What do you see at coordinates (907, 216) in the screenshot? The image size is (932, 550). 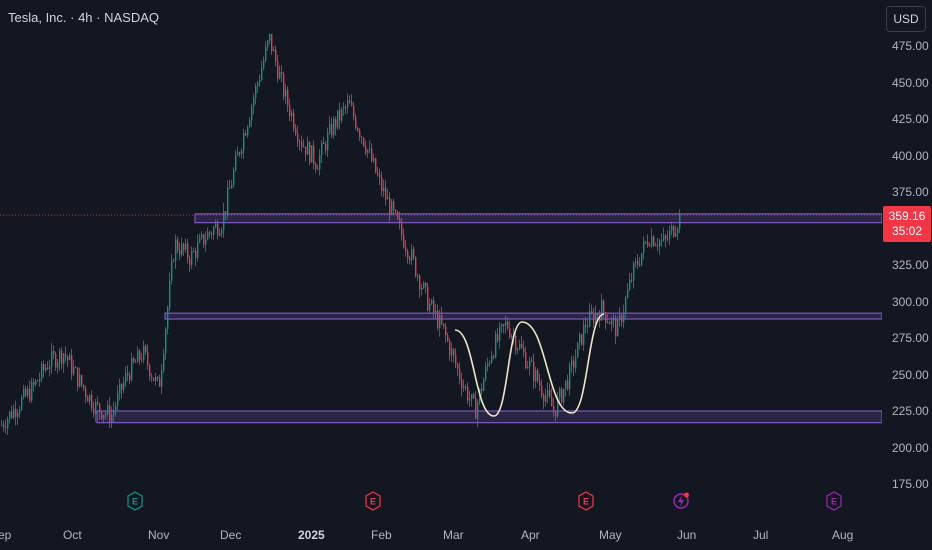 I see `last-price-value: 359.16` at bounding box center [907, 216].